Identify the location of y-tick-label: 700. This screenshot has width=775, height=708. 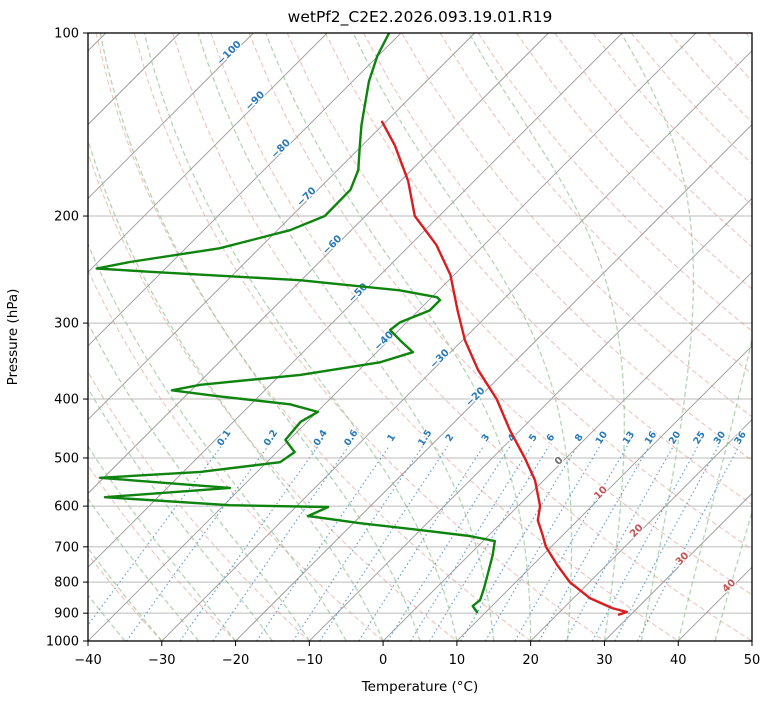
(66, 547).